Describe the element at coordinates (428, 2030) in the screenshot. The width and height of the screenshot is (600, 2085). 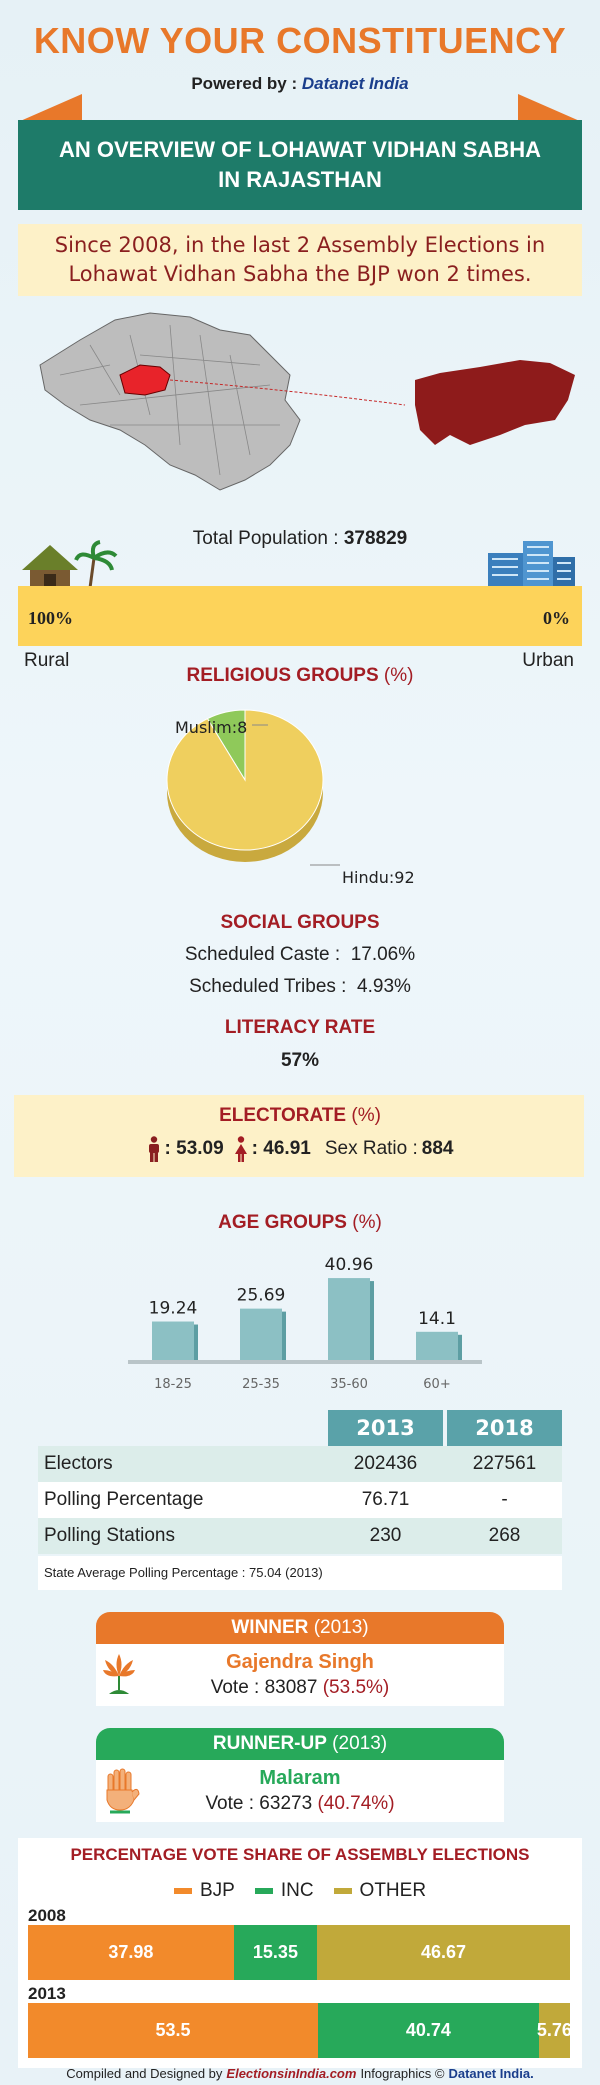
I see `vote-segment-inc-2013: 40.74` at that location.